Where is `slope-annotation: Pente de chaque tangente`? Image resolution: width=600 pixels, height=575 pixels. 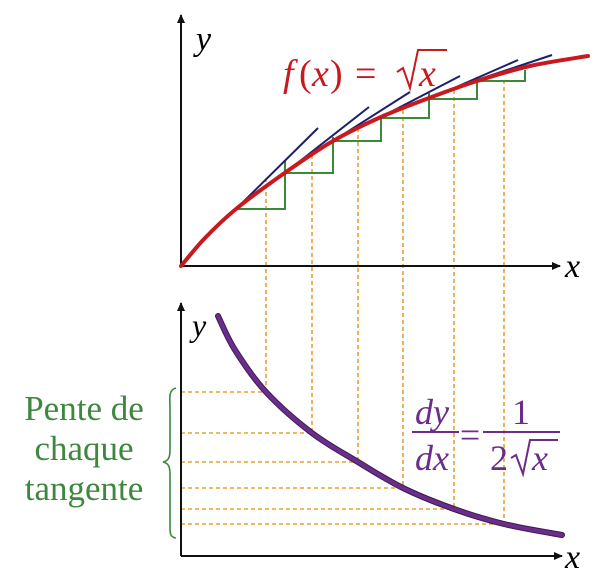
slope-annotation: Pente de chaque tangente is located at coordinates (84, 448).